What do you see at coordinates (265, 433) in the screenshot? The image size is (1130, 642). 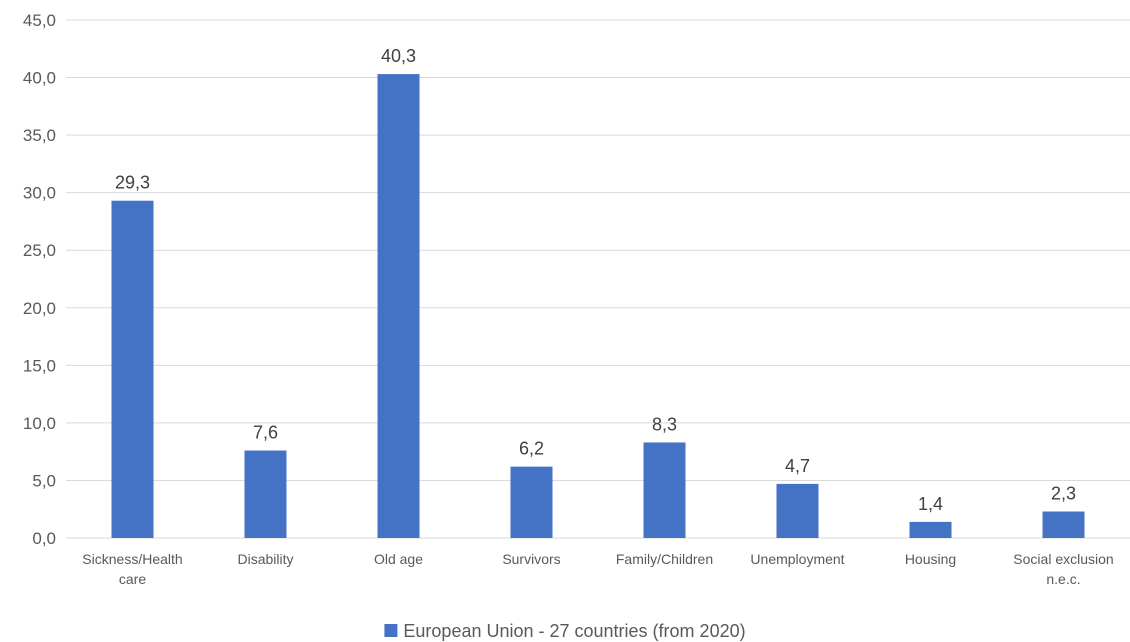 I see `data-label: 7,6` at bounding box center [265, 433].